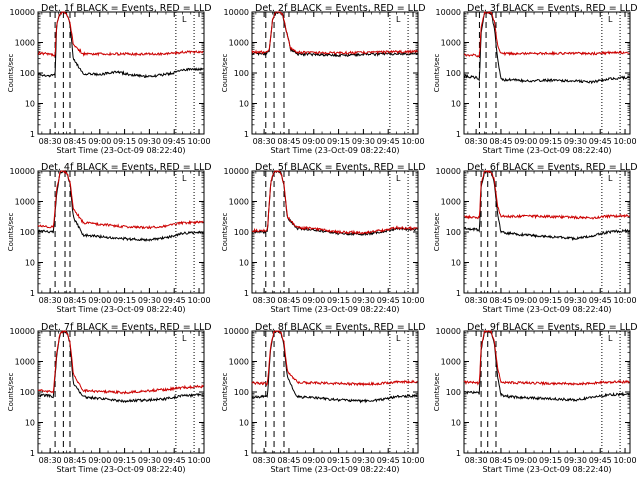 This screenshot has width=640, height=480. What do you see at coordinates (126, 8) in the screenshot?
I see `panel-title: Det. 1f BLACK = Events, RED = LLD` at bounding box center [126, 8].